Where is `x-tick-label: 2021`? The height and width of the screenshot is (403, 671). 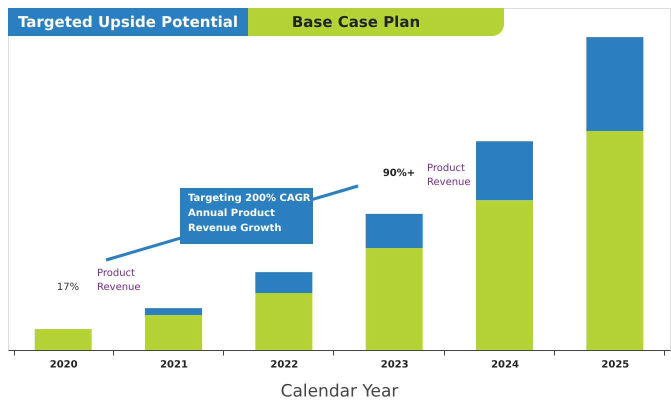
x-tick-label: 2021 is located at coordinates (174, 365).